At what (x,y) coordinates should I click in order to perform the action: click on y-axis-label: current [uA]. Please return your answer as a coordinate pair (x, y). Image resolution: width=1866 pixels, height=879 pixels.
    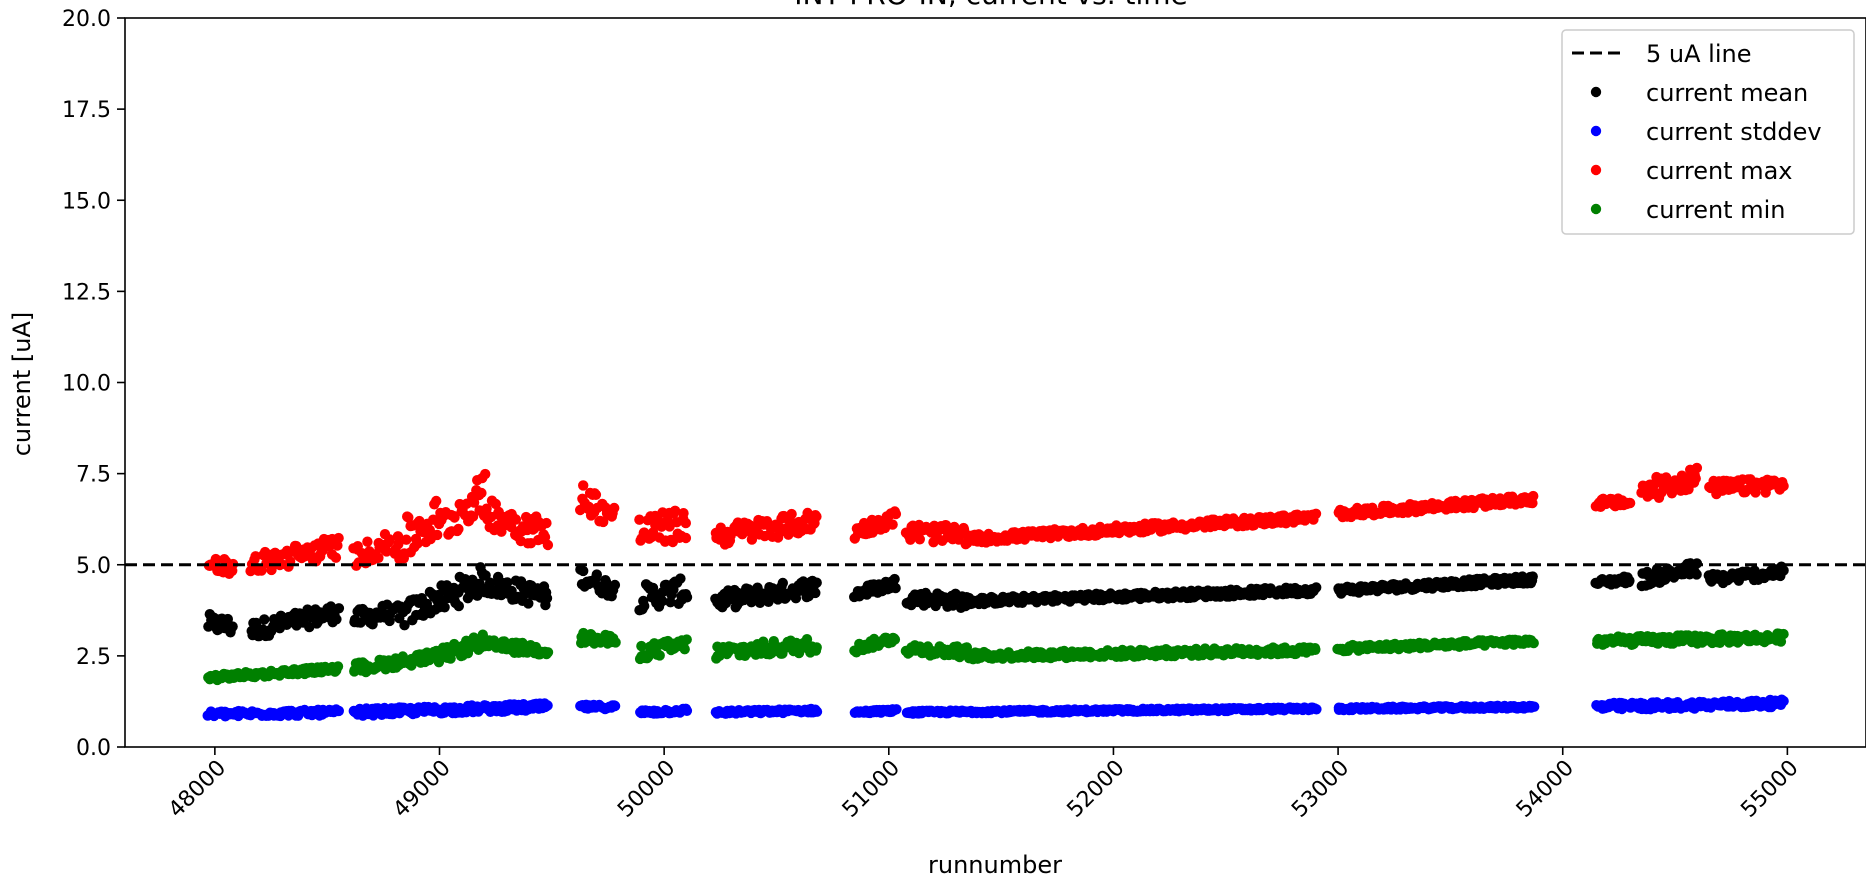
    Looking at the image, I should click on (22, 384).